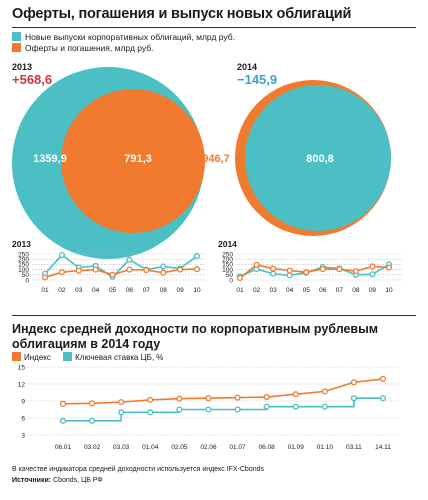 The height and width of the screenshot is (500, 428). Describe the element at coordinates (32, 79) in the screenshot. I see `diff-label-2013: +568,6` at that location.